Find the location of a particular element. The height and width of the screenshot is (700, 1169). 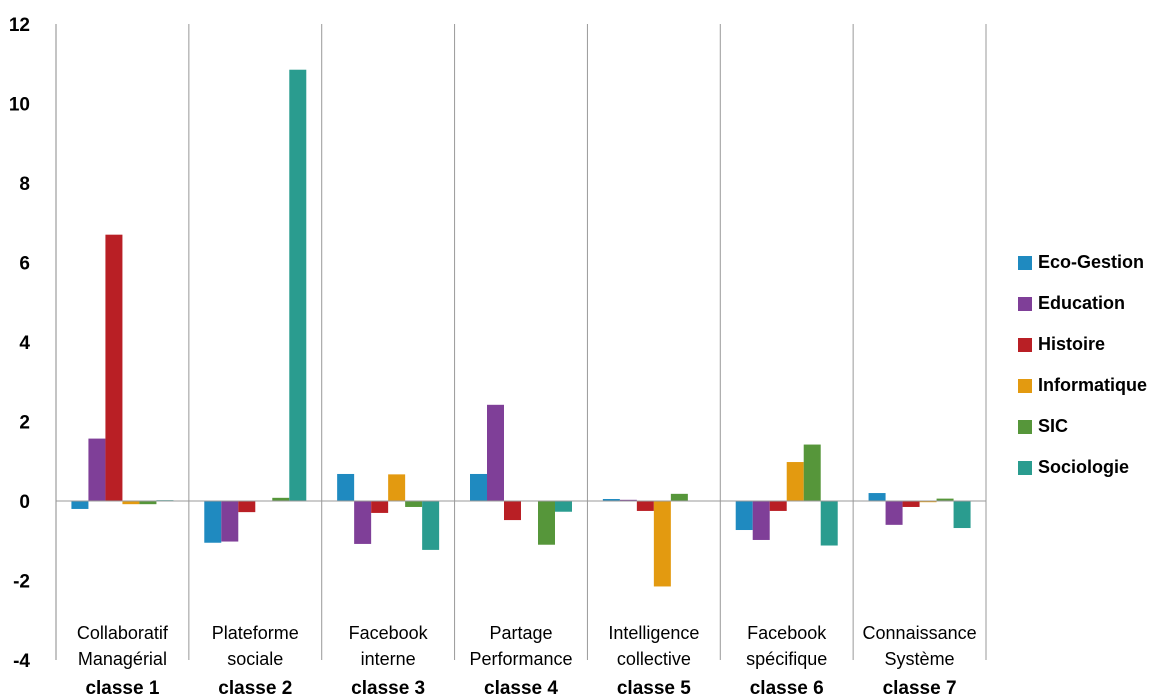

category-label: Partage is located at coordinates (520, 633).